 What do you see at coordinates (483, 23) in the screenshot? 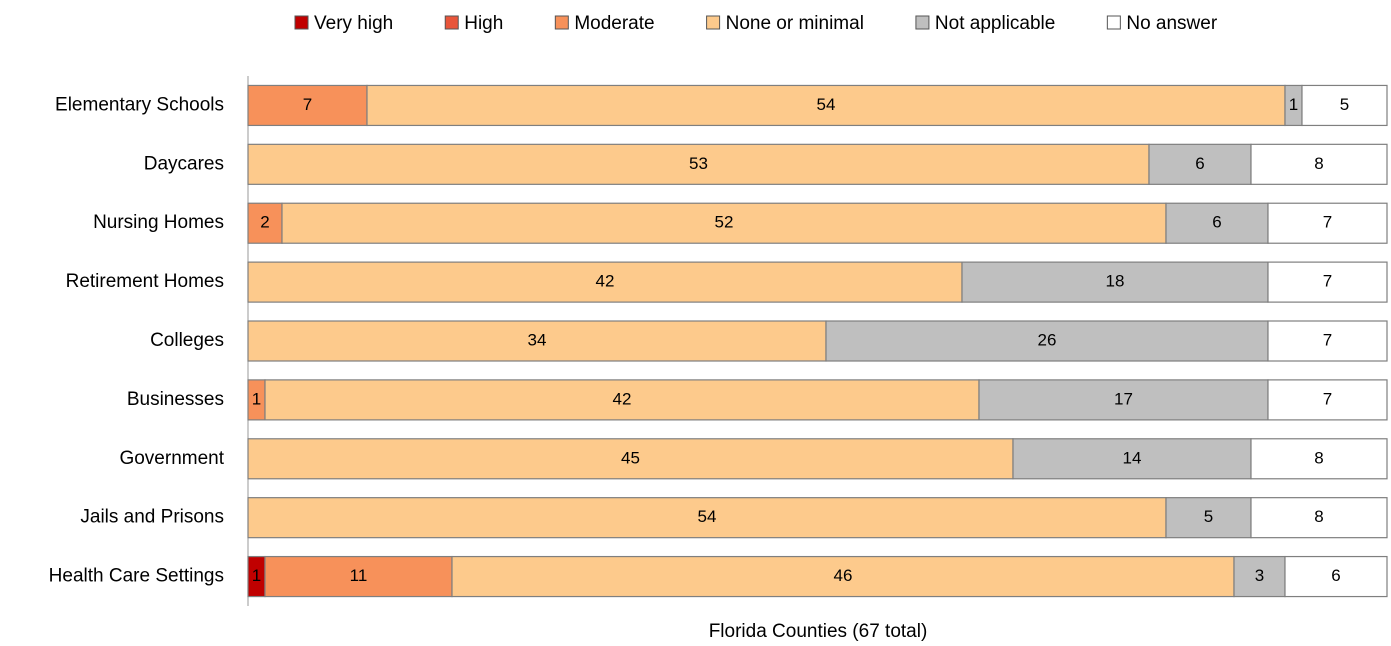
I see `legend-label: High` at bounding box center [483, 23].